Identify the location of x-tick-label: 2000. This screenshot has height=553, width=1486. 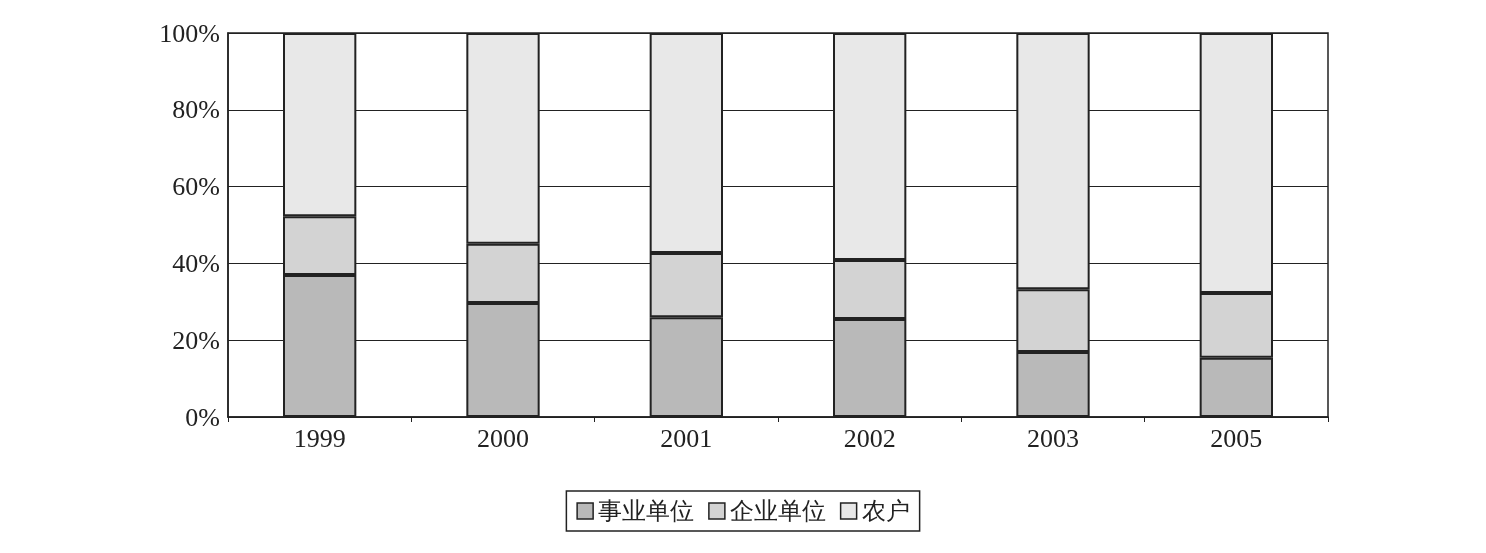
(503, 438).